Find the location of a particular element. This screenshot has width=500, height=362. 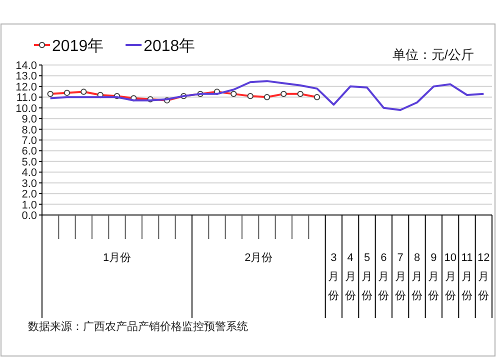

legend-label: 2018年 is located at coordinates (170, 46).